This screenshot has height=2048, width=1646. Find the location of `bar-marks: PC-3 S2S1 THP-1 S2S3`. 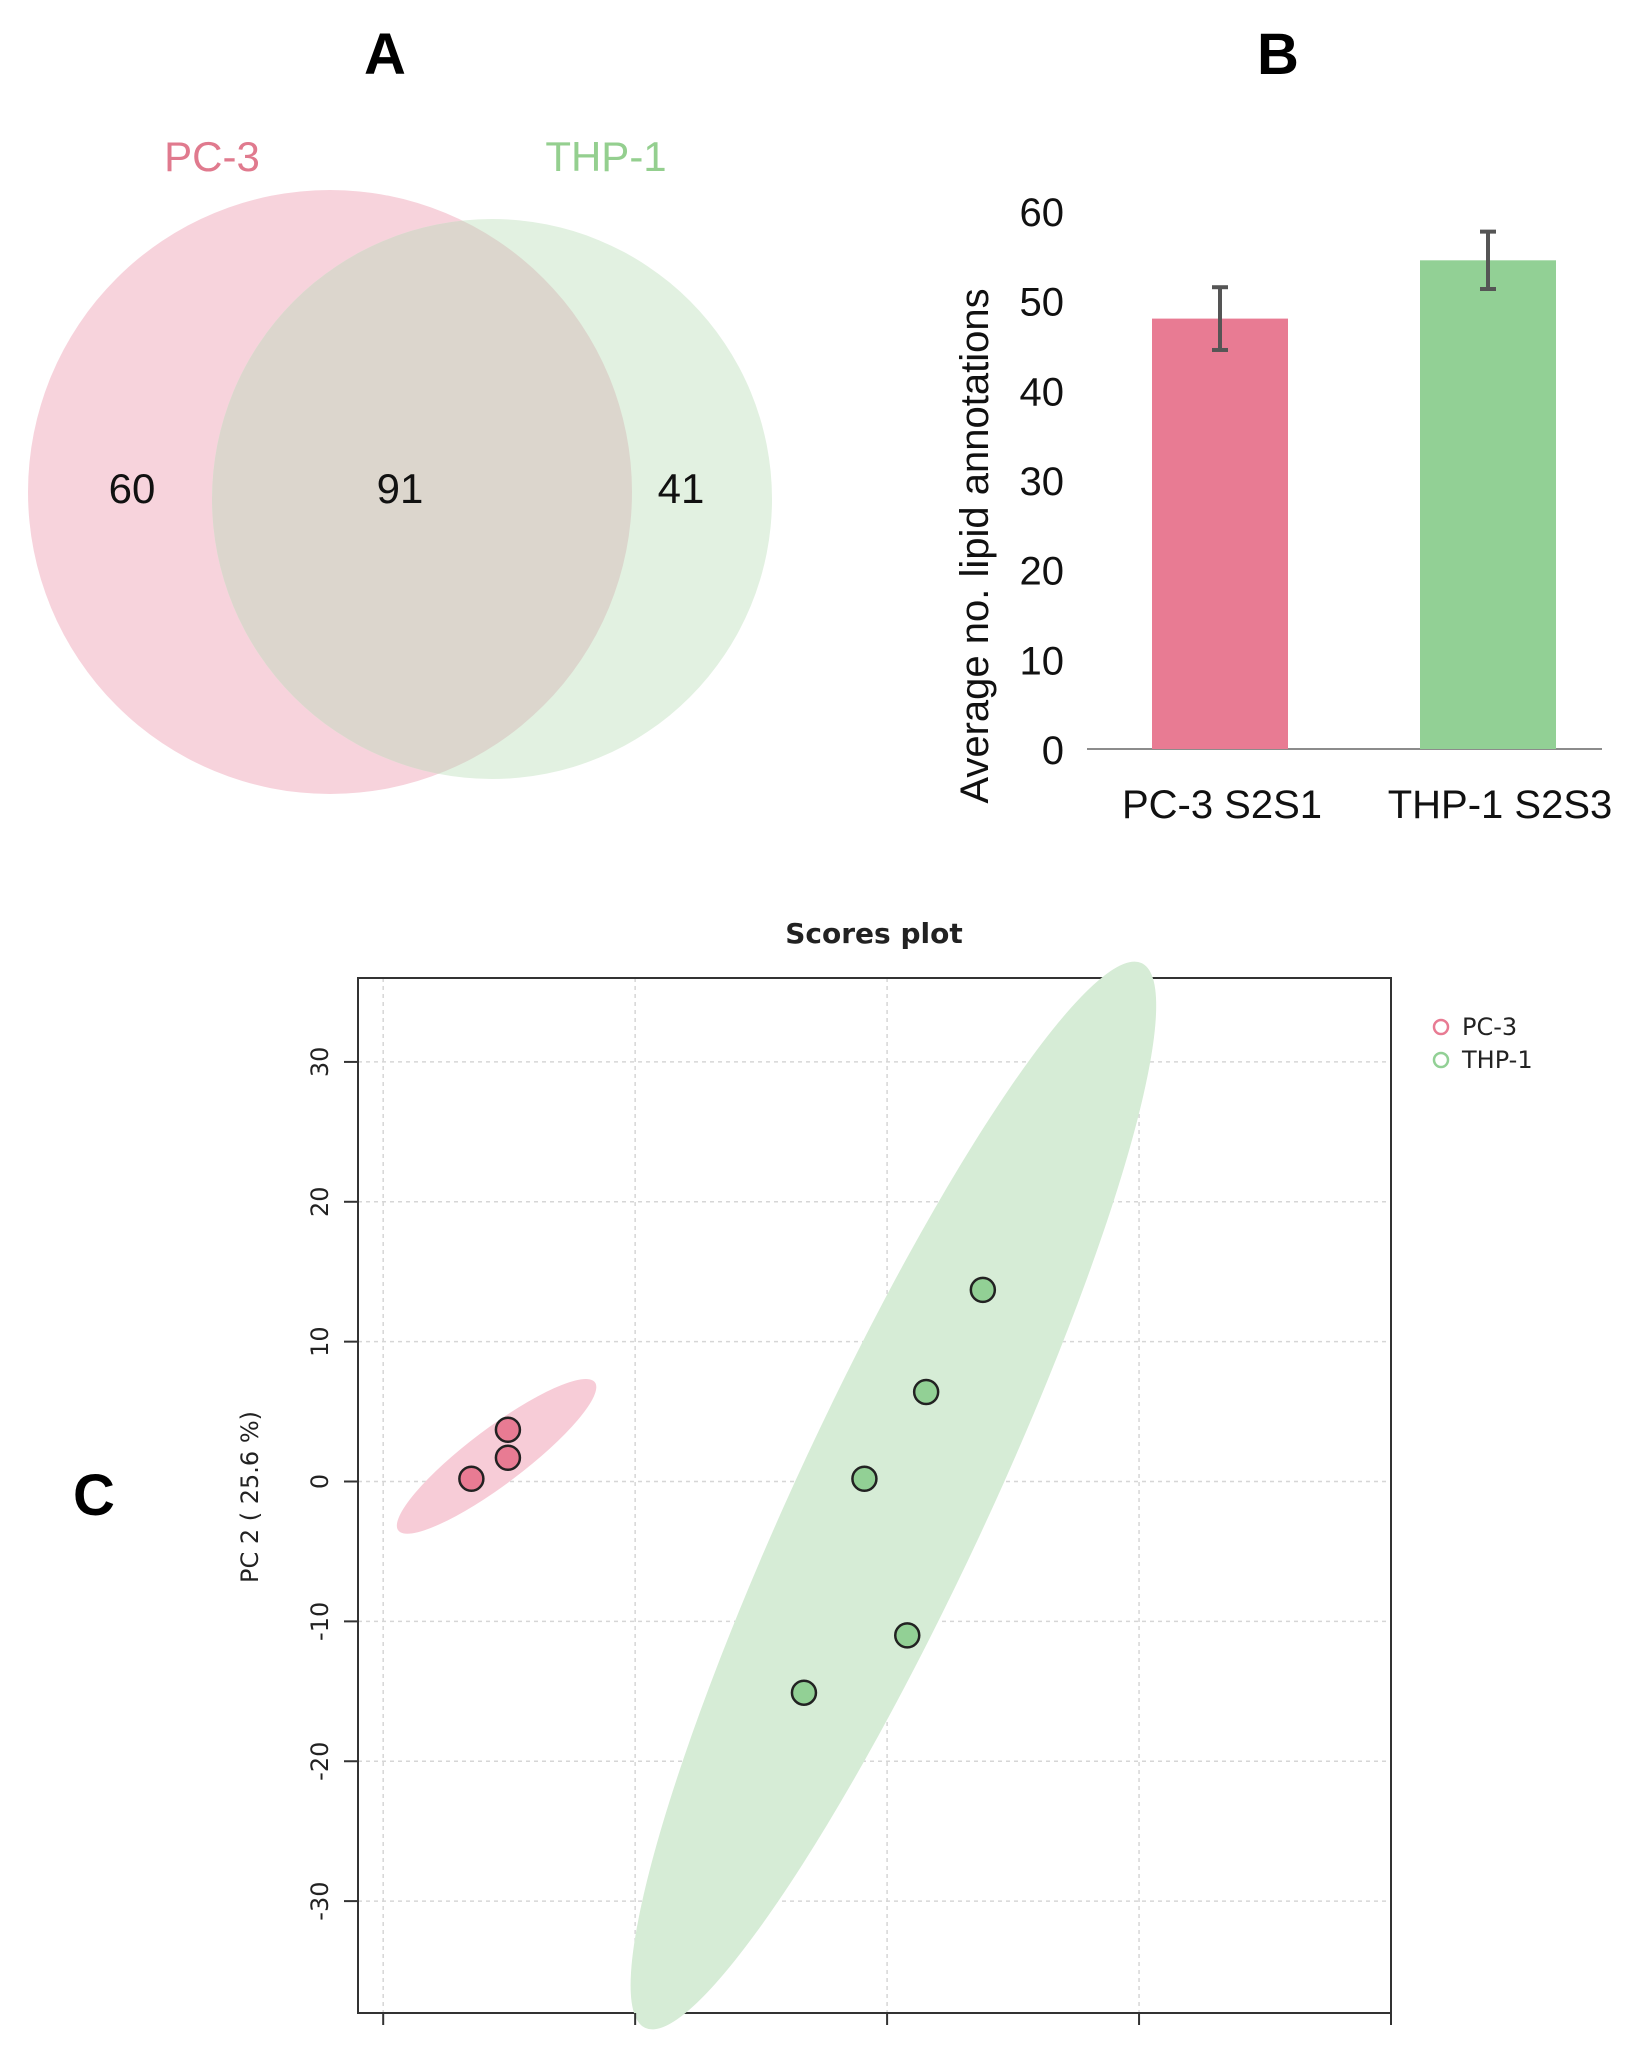

bar-marks: PC-3 S2S1 THP-1 S2S3 is located at coordinates (1367, 528).